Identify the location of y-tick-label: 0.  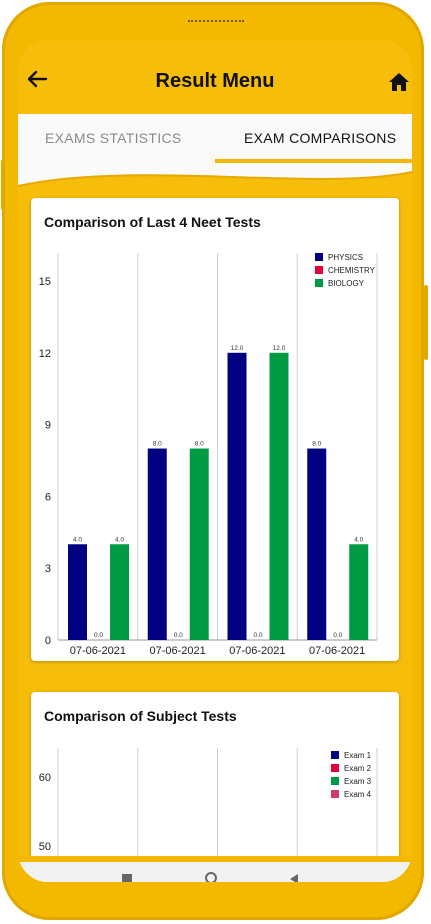
(48, 641).